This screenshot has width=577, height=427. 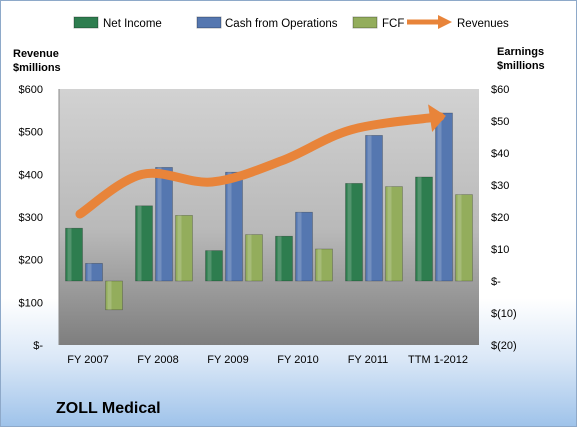 What do you see at coordinates (437, 118) in the screenshot?
I see `revenues-arrowhead` at bounding box center [437, 118].